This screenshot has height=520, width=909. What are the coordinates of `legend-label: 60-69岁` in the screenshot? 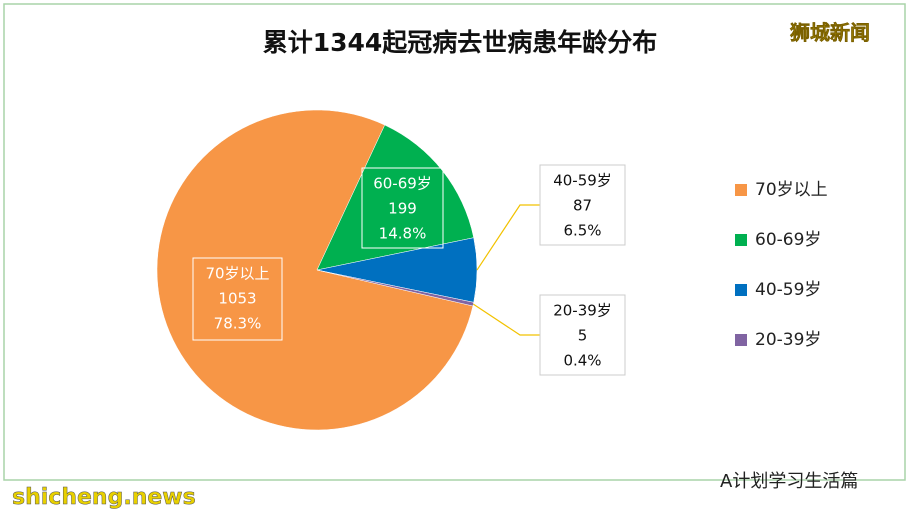 It's located at (788, 240).